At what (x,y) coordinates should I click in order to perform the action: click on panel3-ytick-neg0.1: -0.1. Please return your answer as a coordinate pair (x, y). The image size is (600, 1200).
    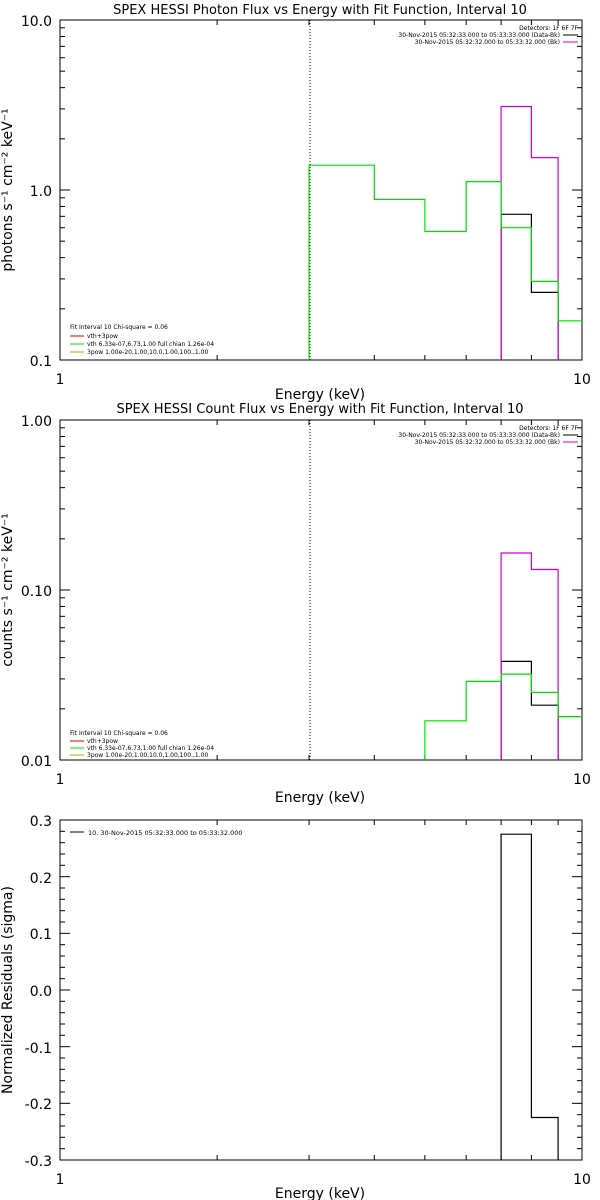
    Looking at the image, I should click on (38, 1049).